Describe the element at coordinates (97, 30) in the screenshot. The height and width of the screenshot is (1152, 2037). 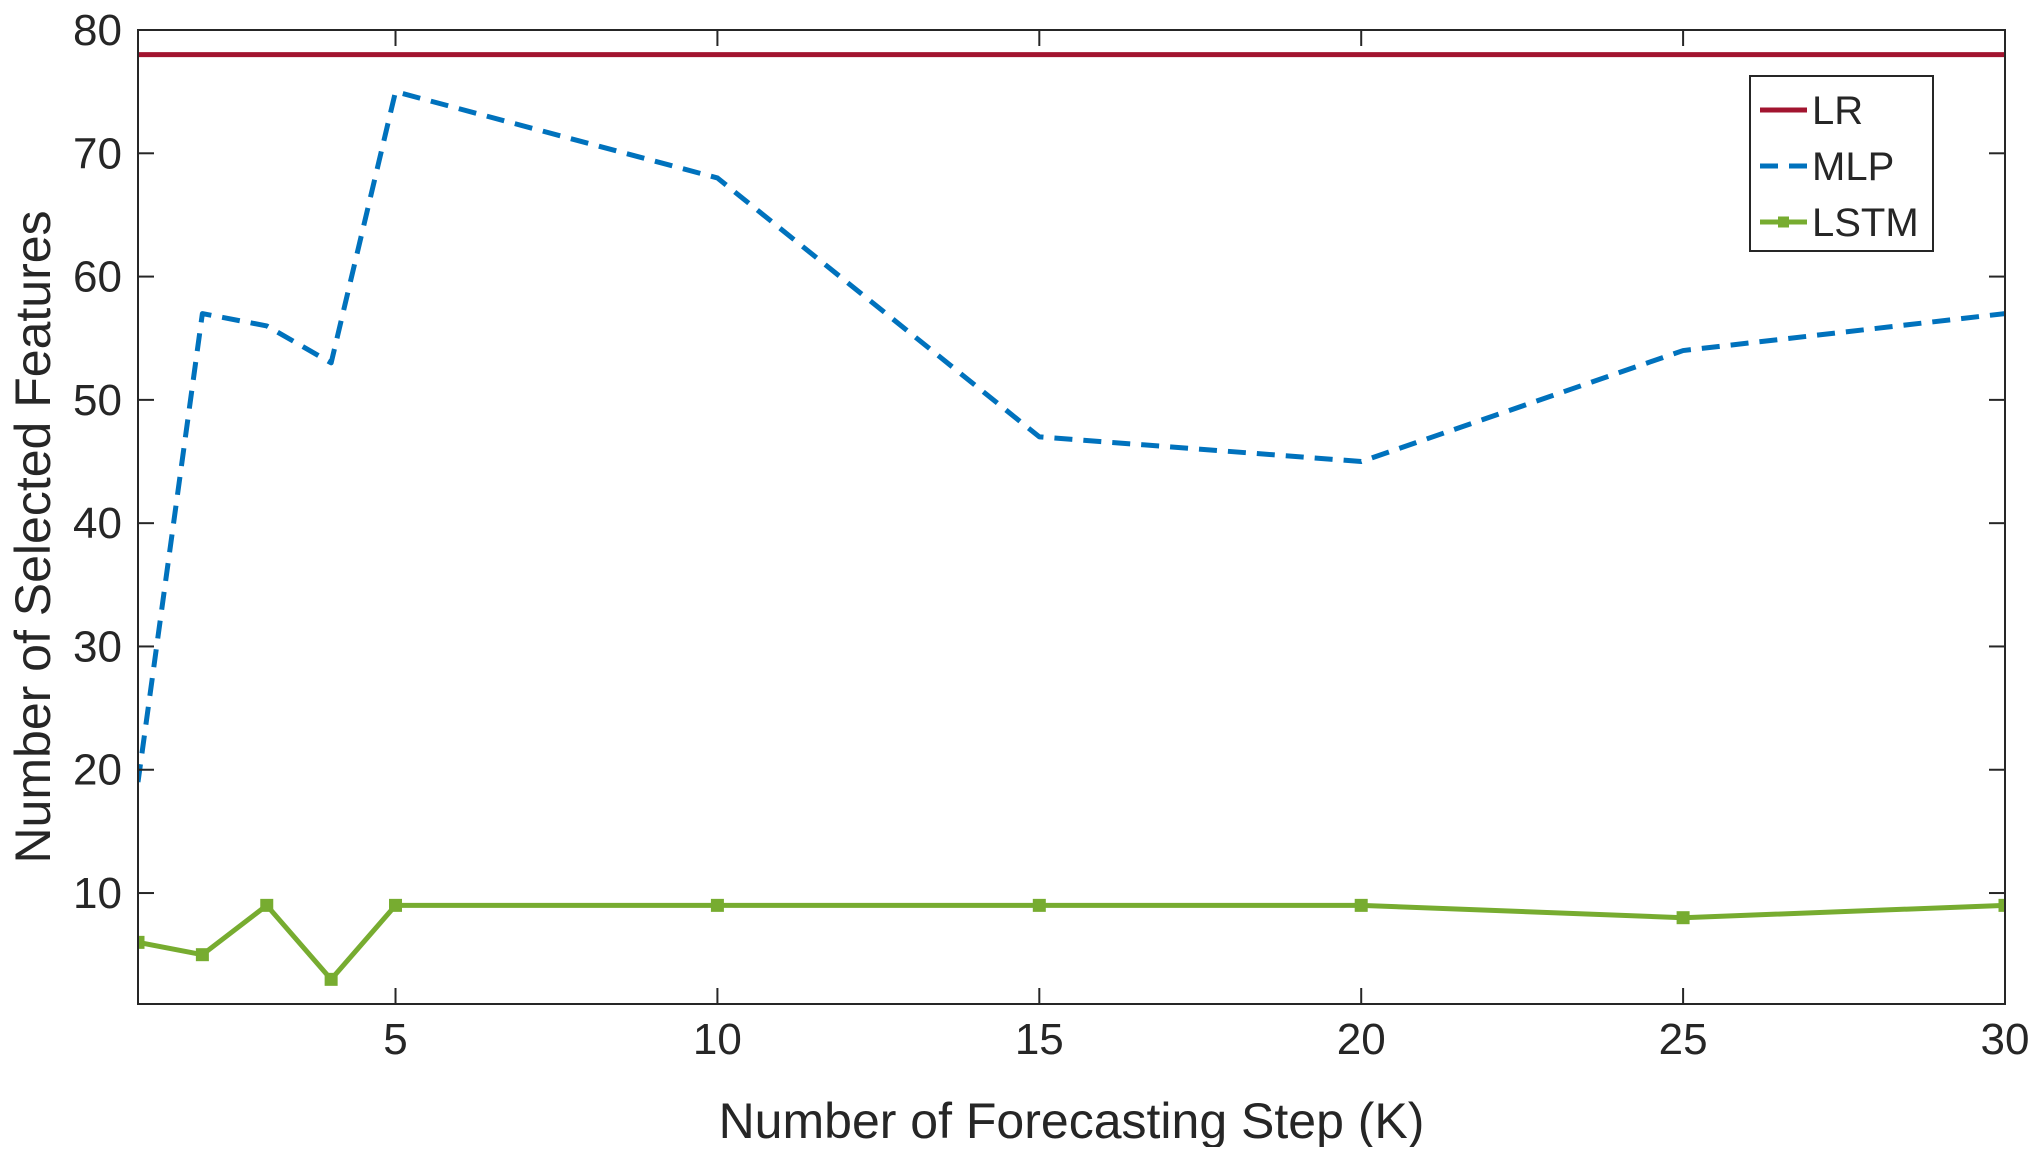
I see `y-tick-label: 80` at that location.